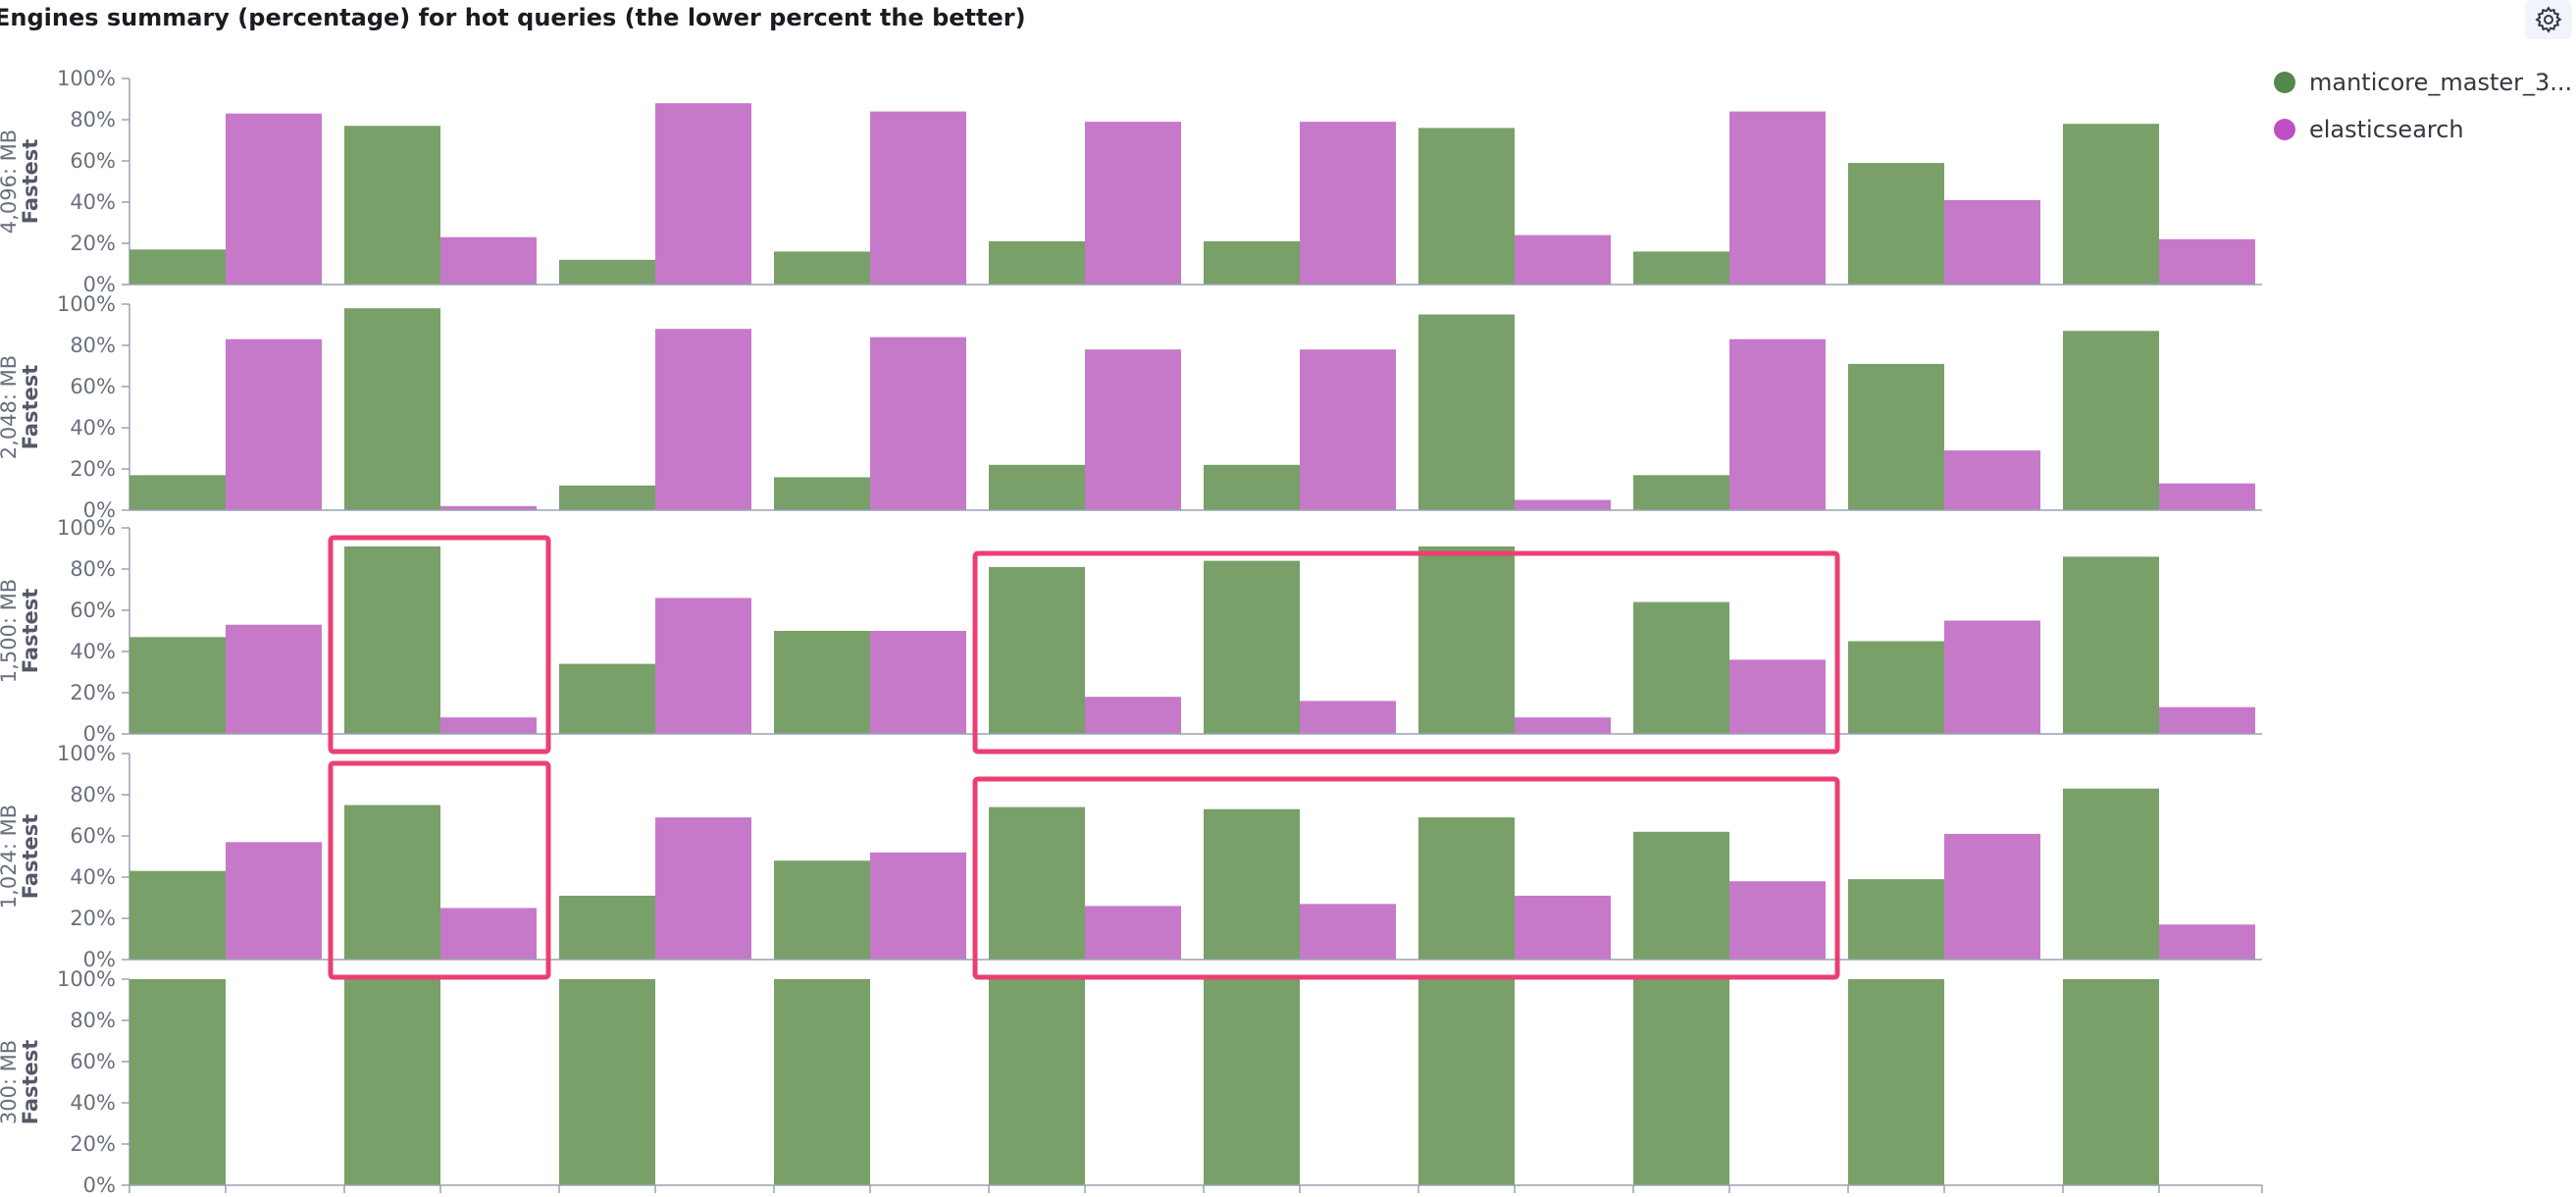 This screenshot has width=2576, height=1197. I want to click on settings-button, so click(2548, 19).